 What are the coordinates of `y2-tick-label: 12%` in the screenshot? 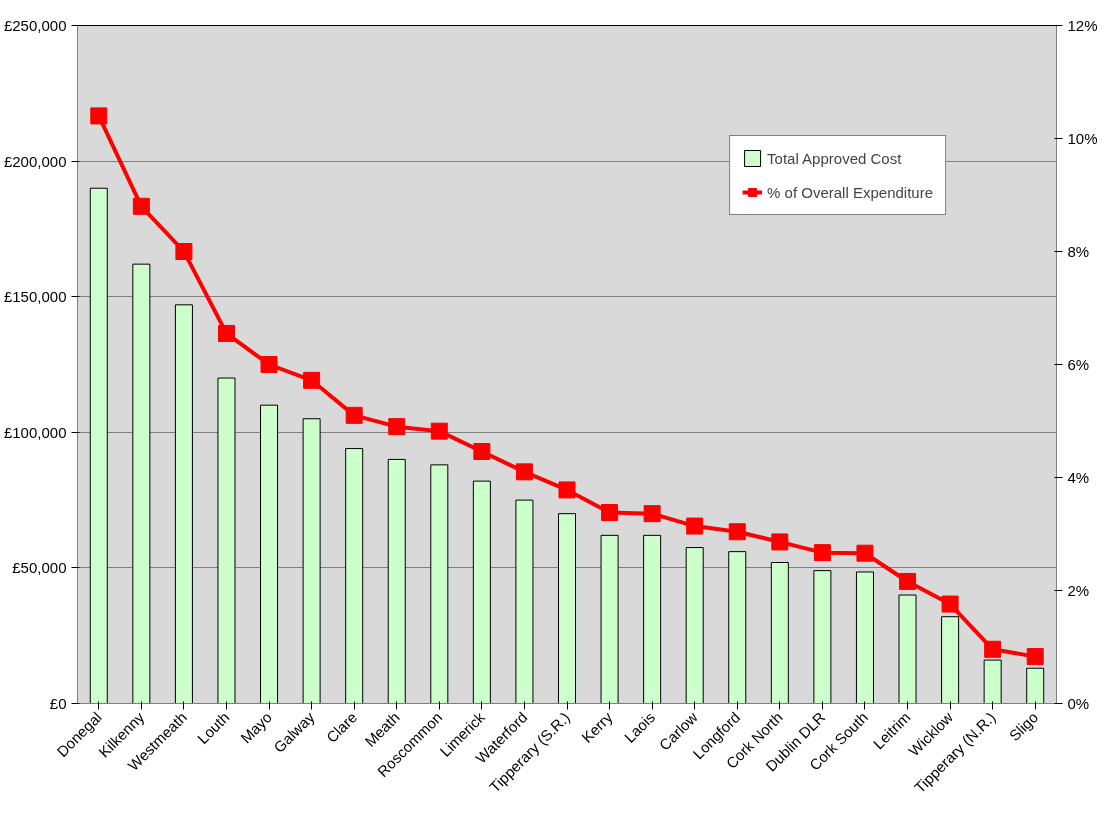 It's located at (1082, 25).